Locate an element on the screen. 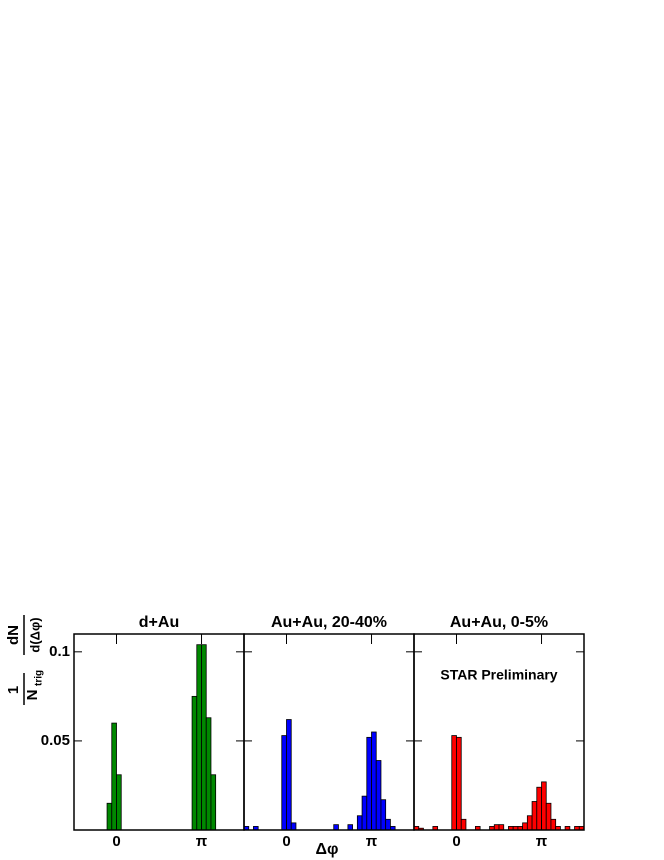 The image size is (664, 860). panel-title: Au+Au, 20-40% is located at coordinates (329, 622).